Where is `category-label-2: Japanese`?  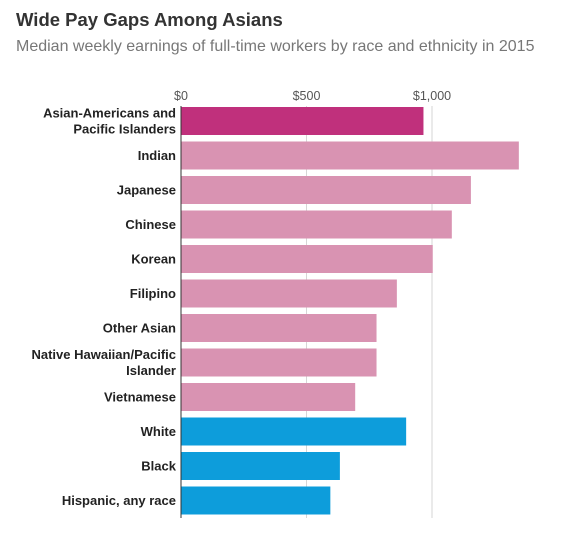
category-label-2: Japanese is located at coordinates (146, 190).